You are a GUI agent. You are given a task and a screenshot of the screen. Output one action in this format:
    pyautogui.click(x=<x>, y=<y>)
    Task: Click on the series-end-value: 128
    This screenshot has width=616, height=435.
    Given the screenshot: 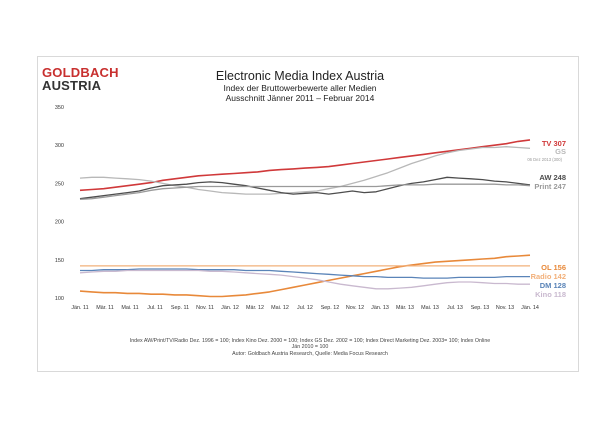 What is the action you would take?
    pyautogui.click(x=559, y=285)
    